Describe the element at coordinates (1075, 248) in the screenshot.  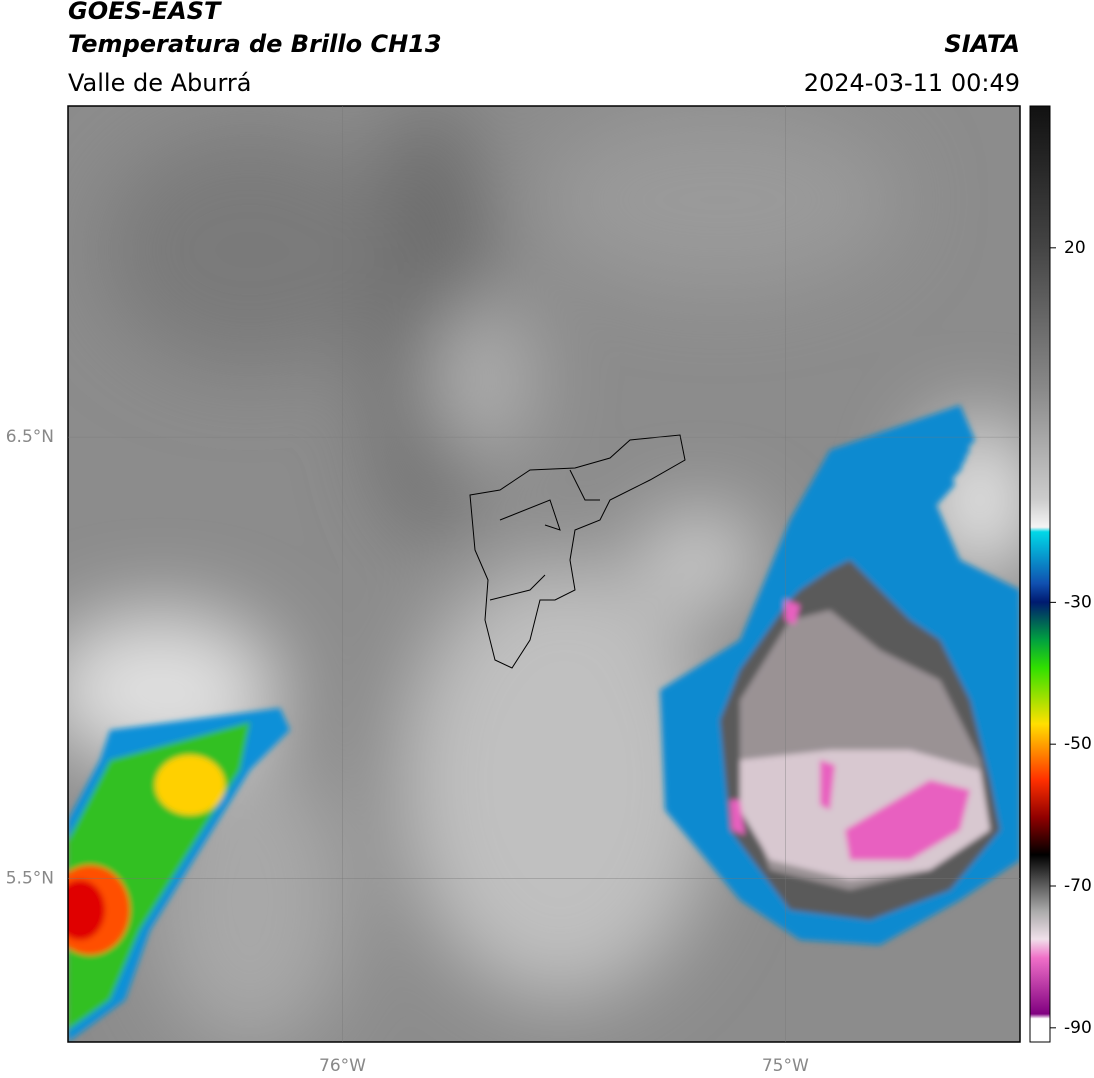
I see `colorbar-tick-label: 20` at that location.